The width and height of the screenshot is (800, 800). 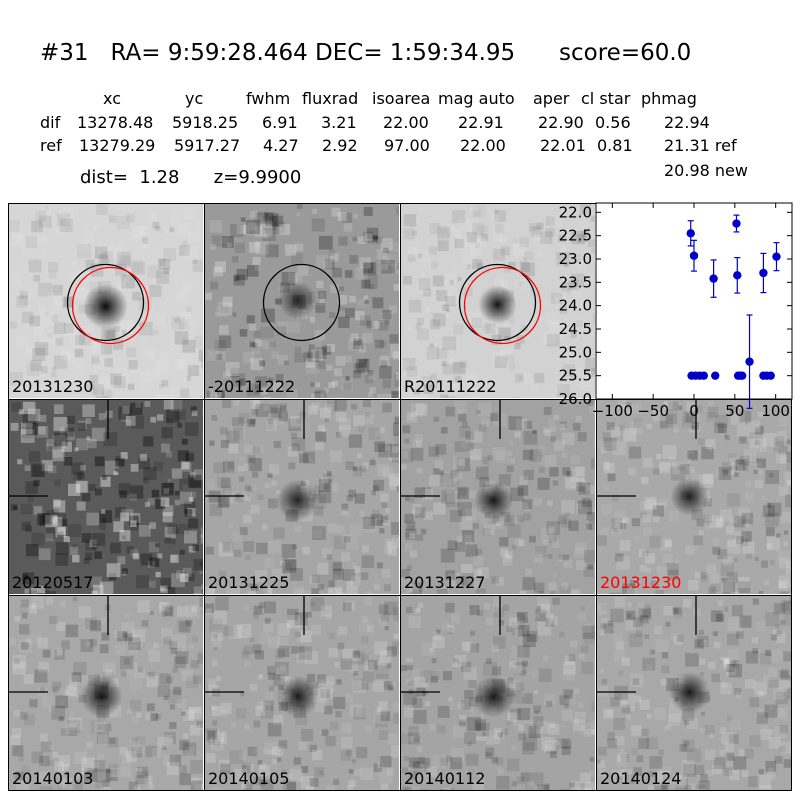 I want to click on x-tick-label: 100, so click(x=775, y=411).